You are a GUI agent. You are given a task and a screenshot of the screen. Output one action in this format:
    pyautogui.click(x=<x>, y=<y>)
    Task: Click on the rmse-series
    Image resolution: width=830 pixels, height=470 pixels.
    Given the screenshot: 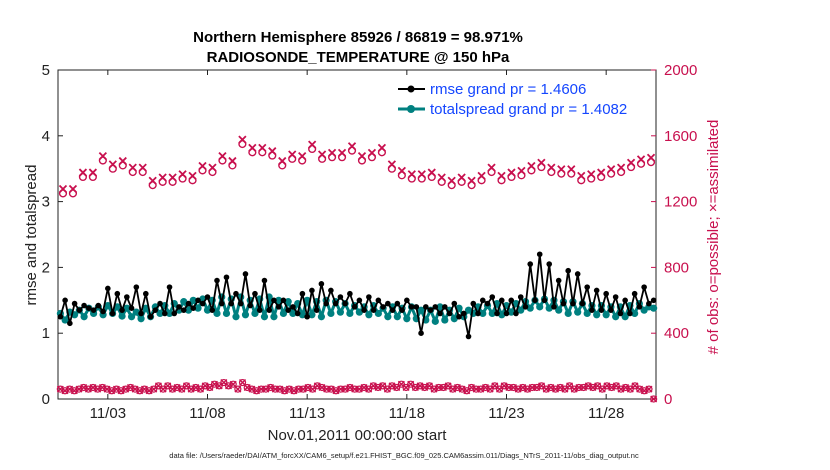 What is the action you would take?
    pyautogui.click(x=357, y=295)
    